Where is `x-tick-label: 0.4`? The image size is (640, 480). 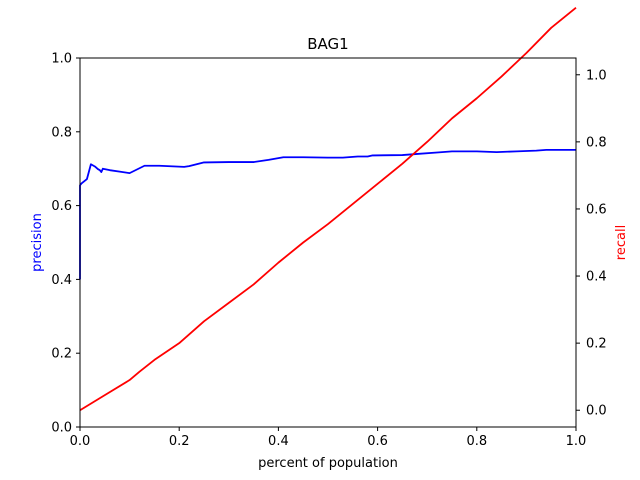 x-tick-label: 0.4 is located at coordinates (278, 441).